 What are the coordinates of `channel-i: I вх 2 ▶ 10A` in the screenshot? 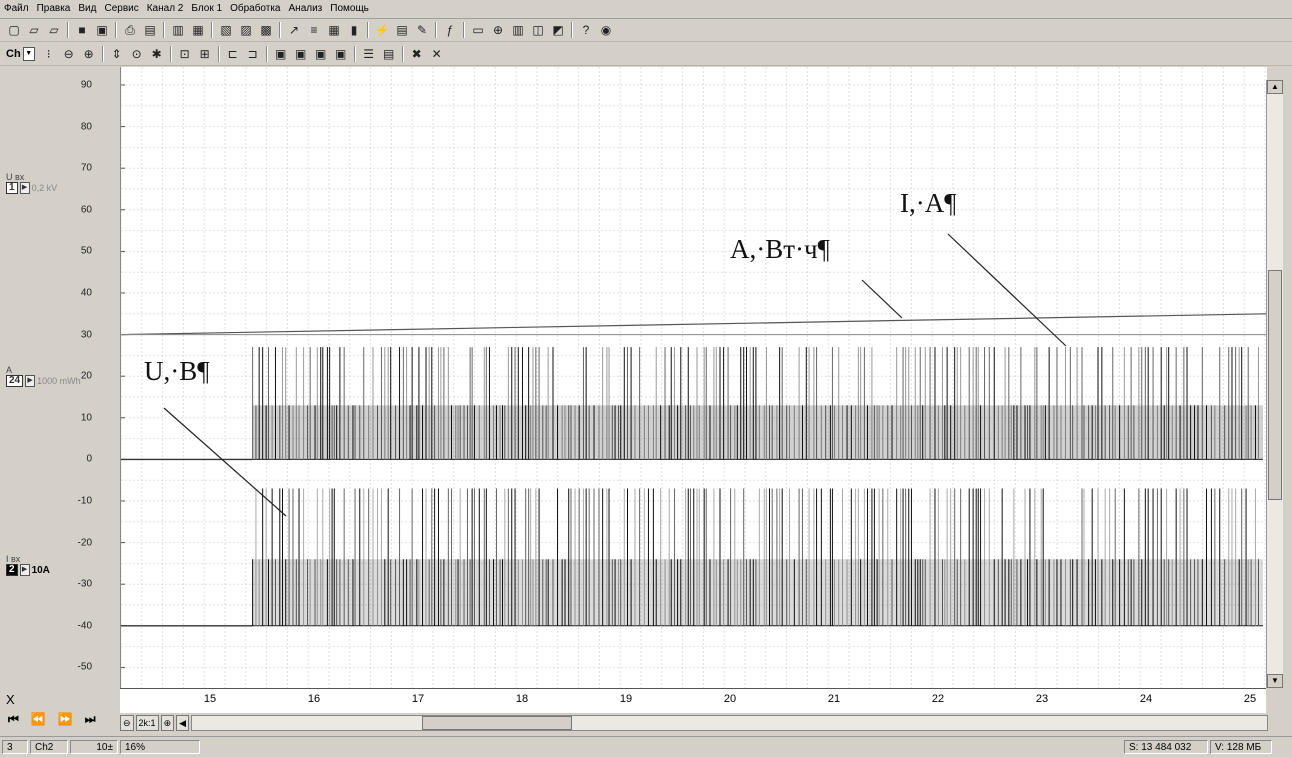 It's located at (28, 565).